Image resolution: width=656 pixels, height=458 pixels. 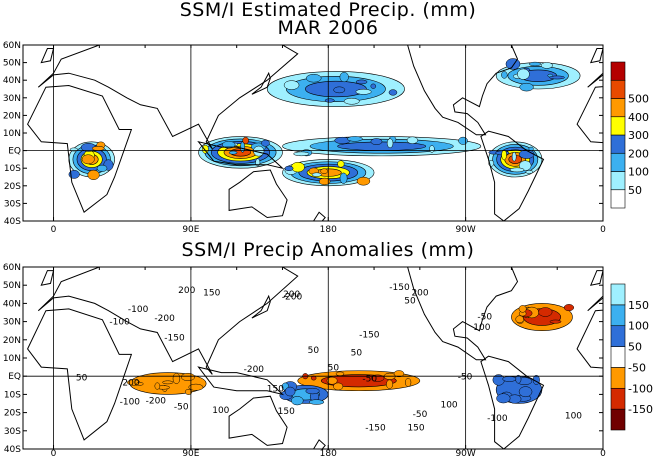 I want to click on x-tick-label: 180, so click(x=328, y=453).